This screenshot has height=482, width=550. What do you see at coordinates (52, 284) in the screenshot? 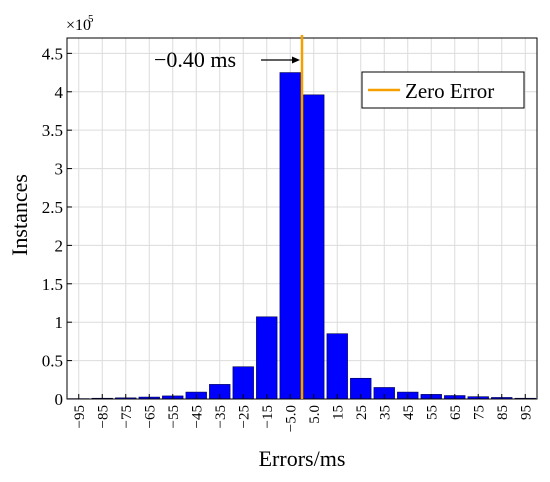
I see `y-tick-label: 1.5` at bounding box center [52, 284].